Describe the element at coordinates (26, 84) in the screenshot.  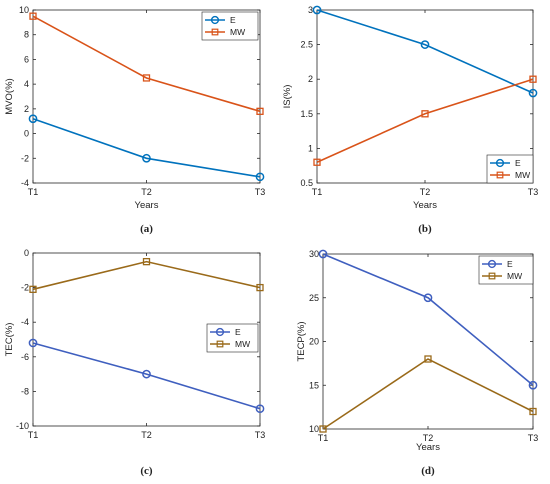
I see `y-tick-label: 4` at that location.